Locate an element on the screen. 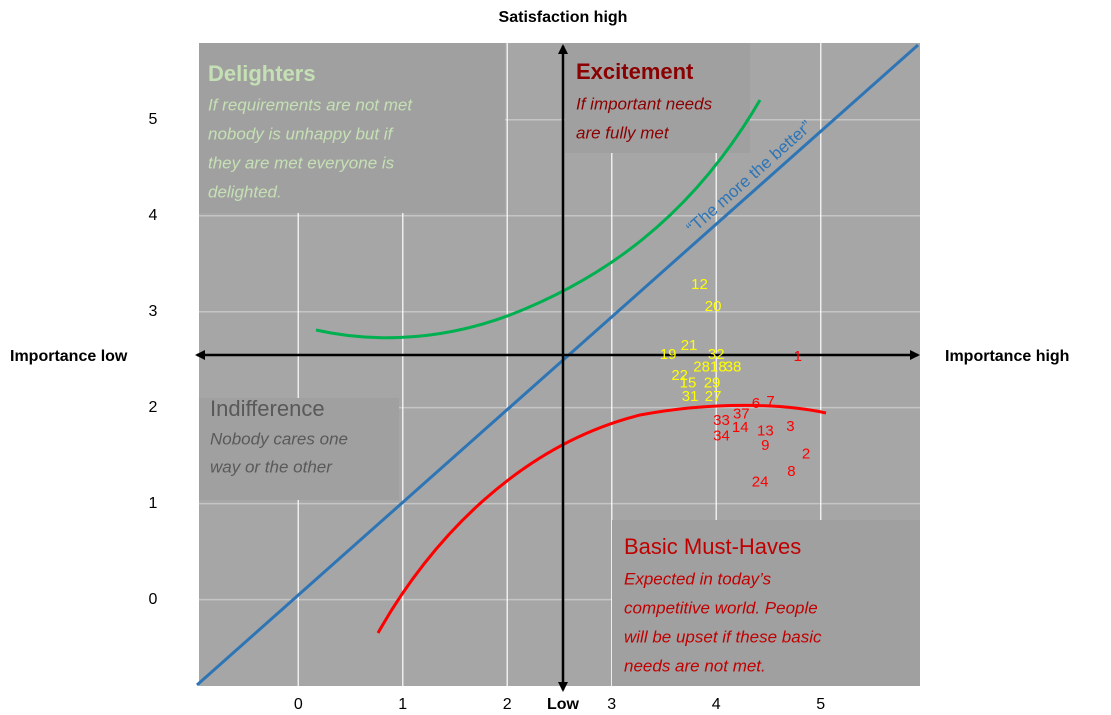 The width and height of the screenshot is (1111, 715). y-tick-label: 3 is located at coordinates (153, 311).